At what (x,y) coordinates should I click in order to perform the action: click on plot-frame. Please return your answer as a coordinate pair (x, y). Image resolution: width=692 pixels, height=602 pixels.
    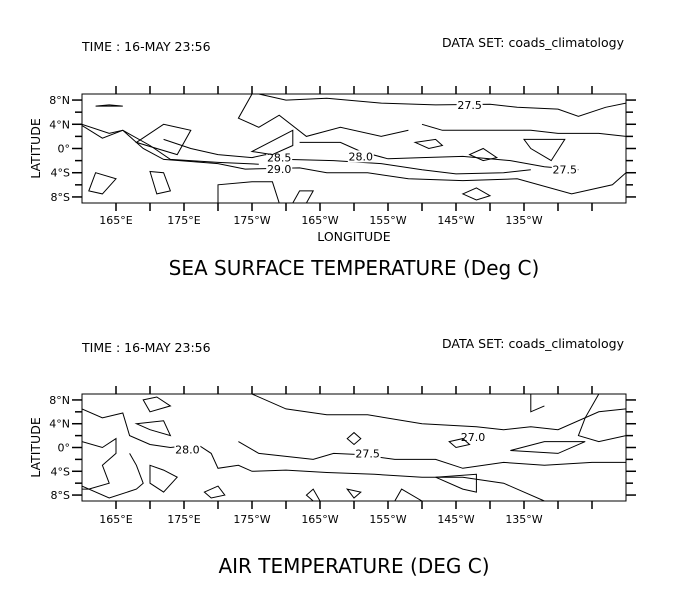
    Looking at the image, I should click on (354, 447).